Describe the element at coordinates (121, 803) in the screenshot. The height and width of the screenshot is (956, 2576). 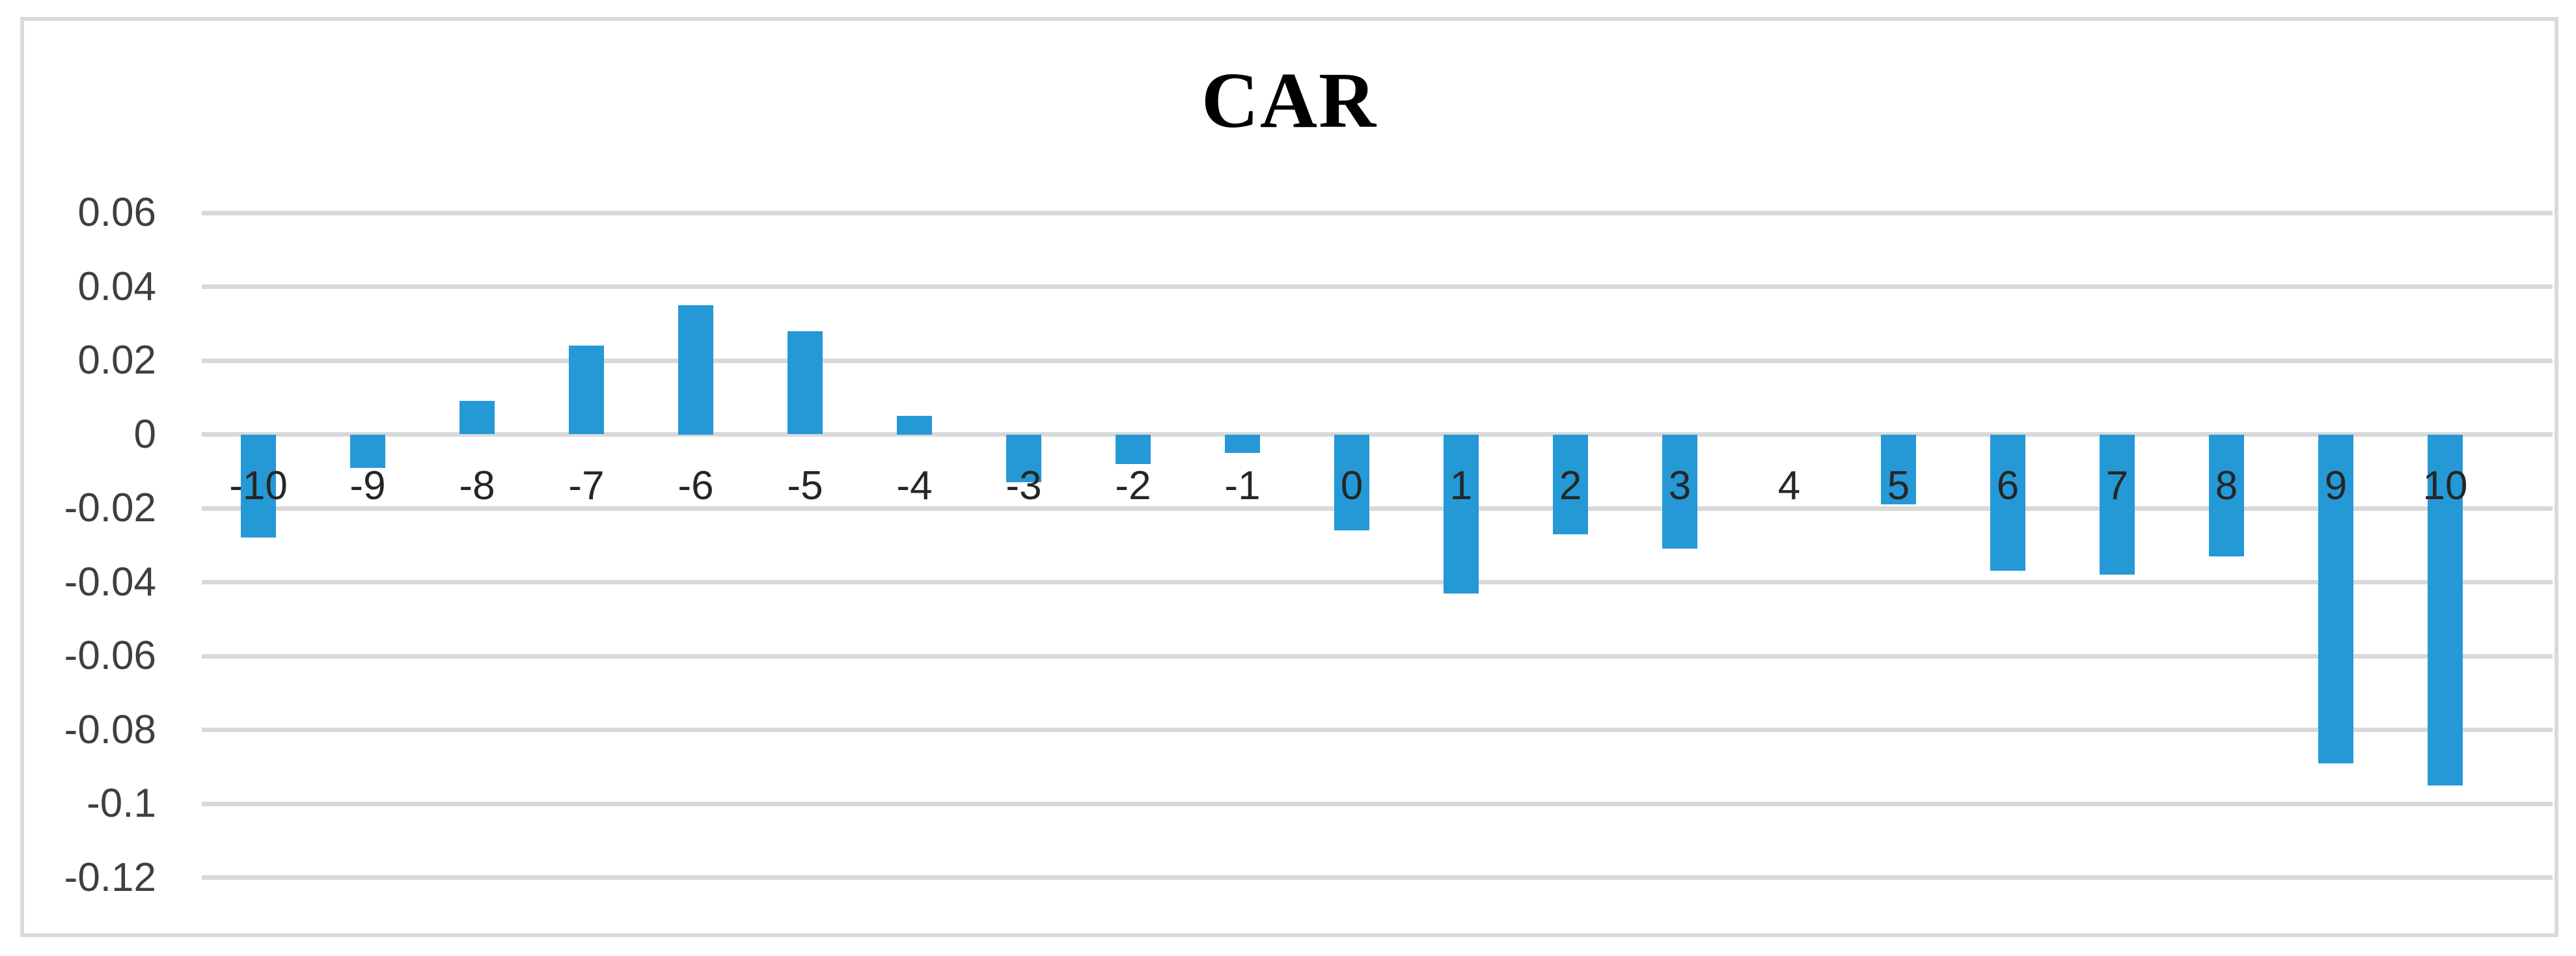
I see `y-axis-tick-label: -0.1` at that location.